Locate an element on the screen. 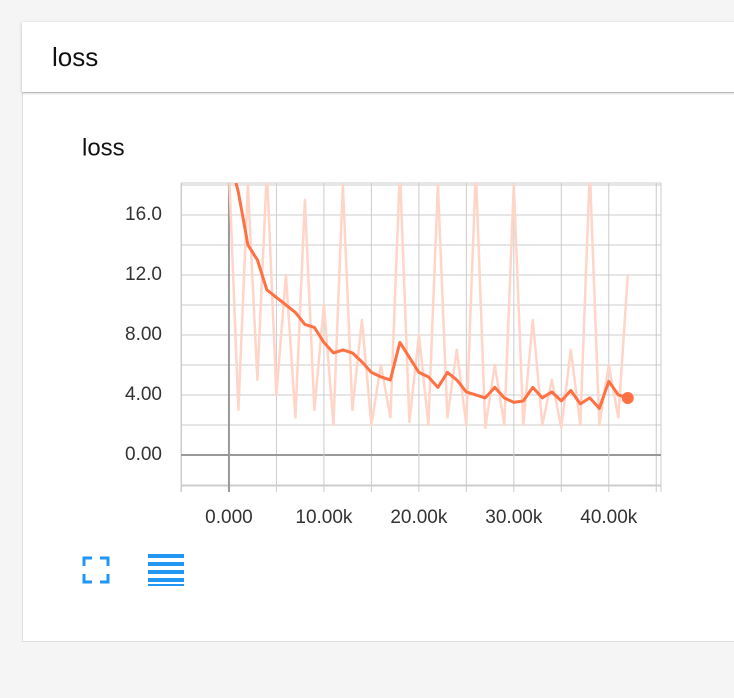 The image size is (734, 698). chart-title: loss is located at coordinates (103, 147).